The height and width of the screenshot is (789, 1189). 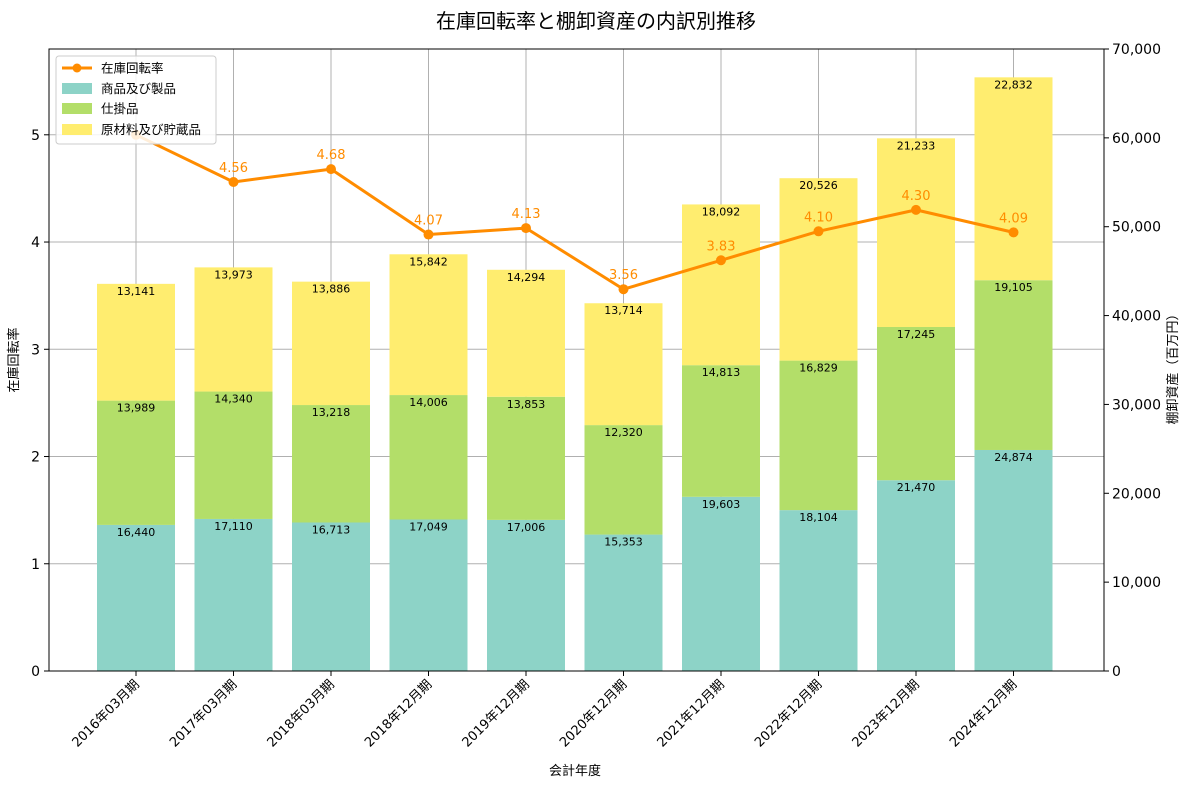 I want to click on right-tick-label: 40,000, so click(x=1136, y=317).